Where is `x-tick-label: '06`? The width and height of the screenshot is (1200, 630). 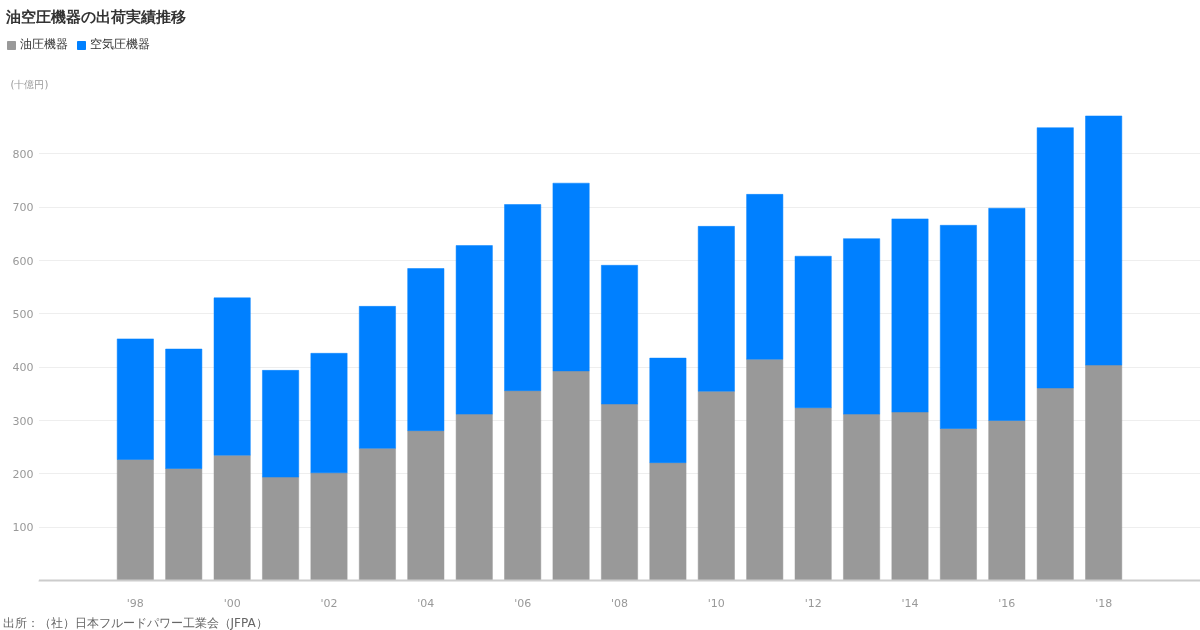 x-tick-label: '06 is located at coordinates (523, 603).